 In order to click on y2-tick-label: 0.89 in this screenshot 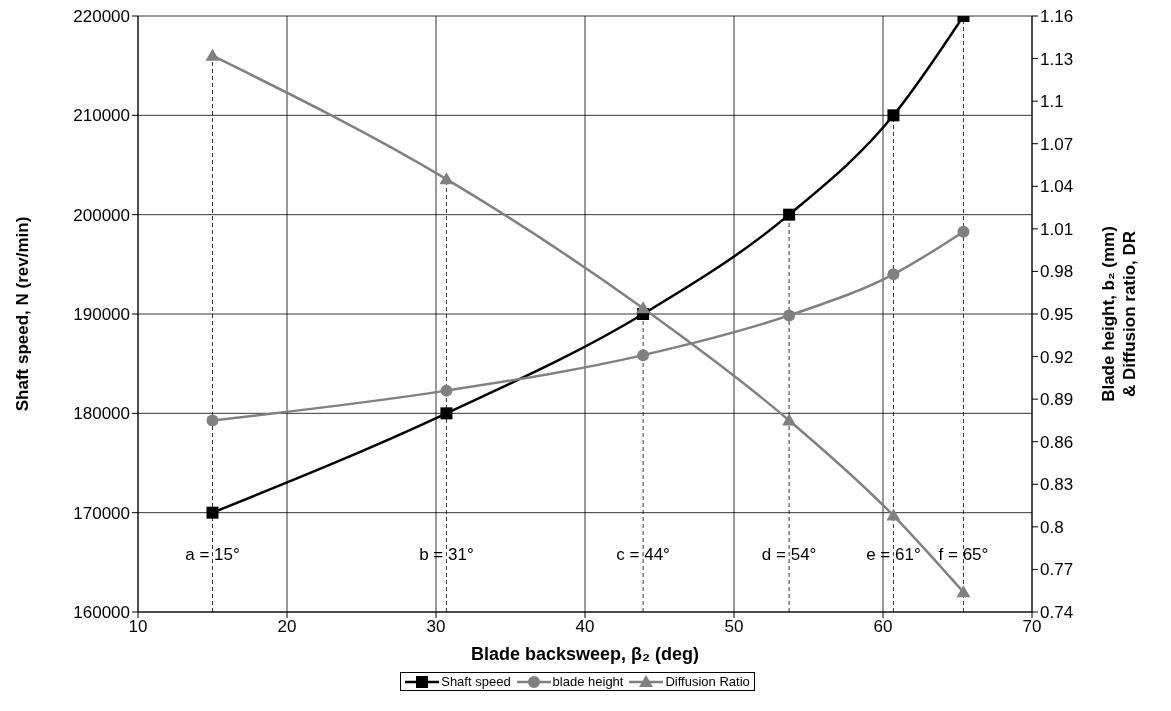, I will do `click(1057, 400)`.